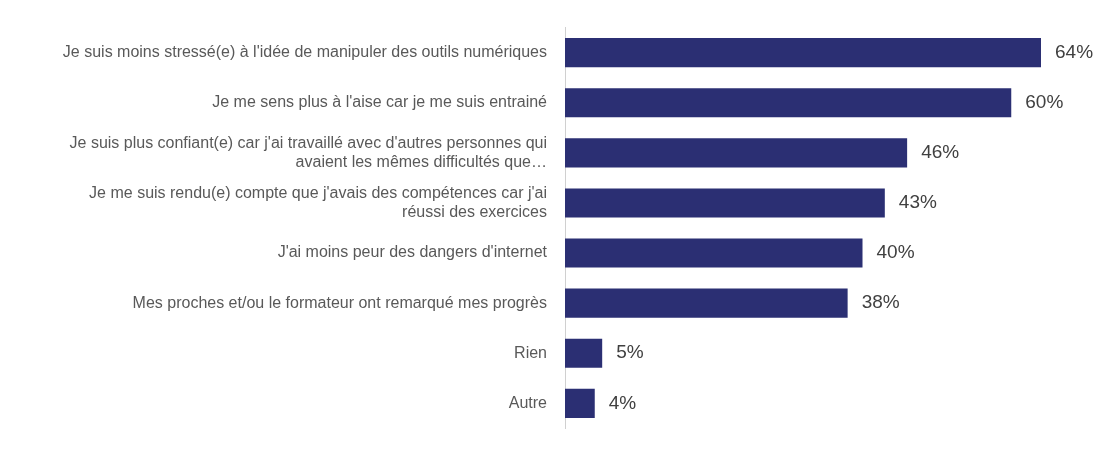  What do you see at coordinates (895, 252) in the screenshot?
I see `data-label: 40%` at bounding box center [895, 252].